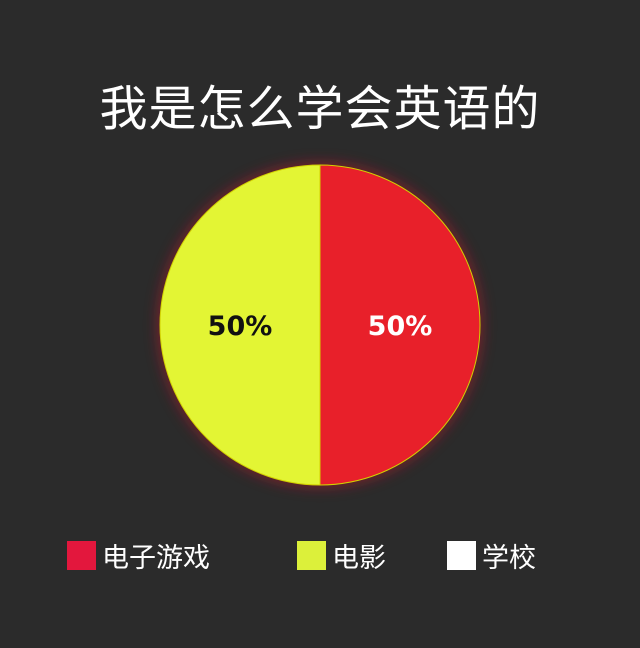 The height and width of the screenshot is (648, 640). I want to click on legend-swatch-school, so click(461, 555).